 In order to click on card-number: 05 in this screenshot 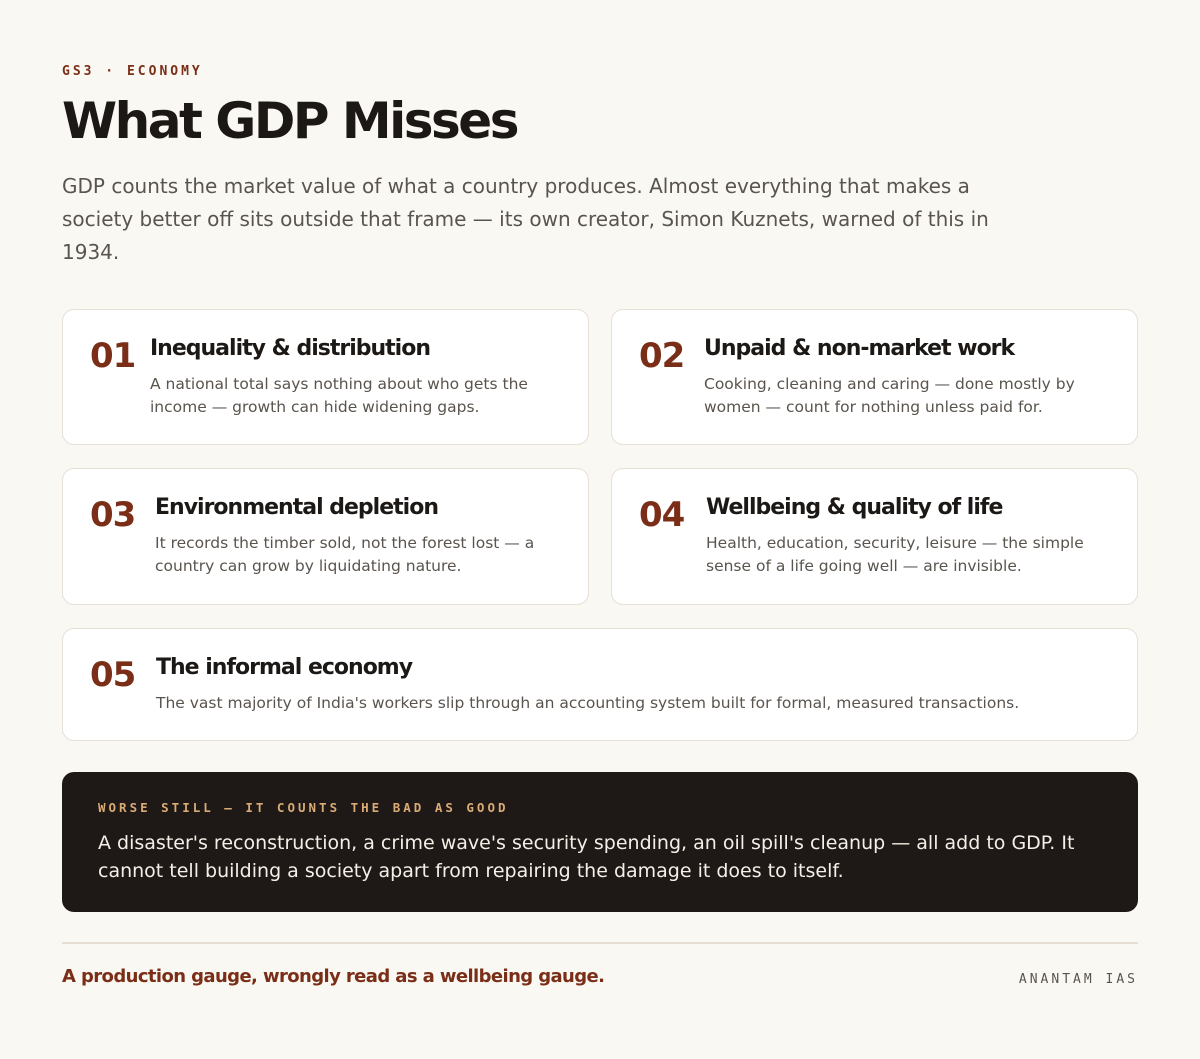, I will do `click(113, 675)`.